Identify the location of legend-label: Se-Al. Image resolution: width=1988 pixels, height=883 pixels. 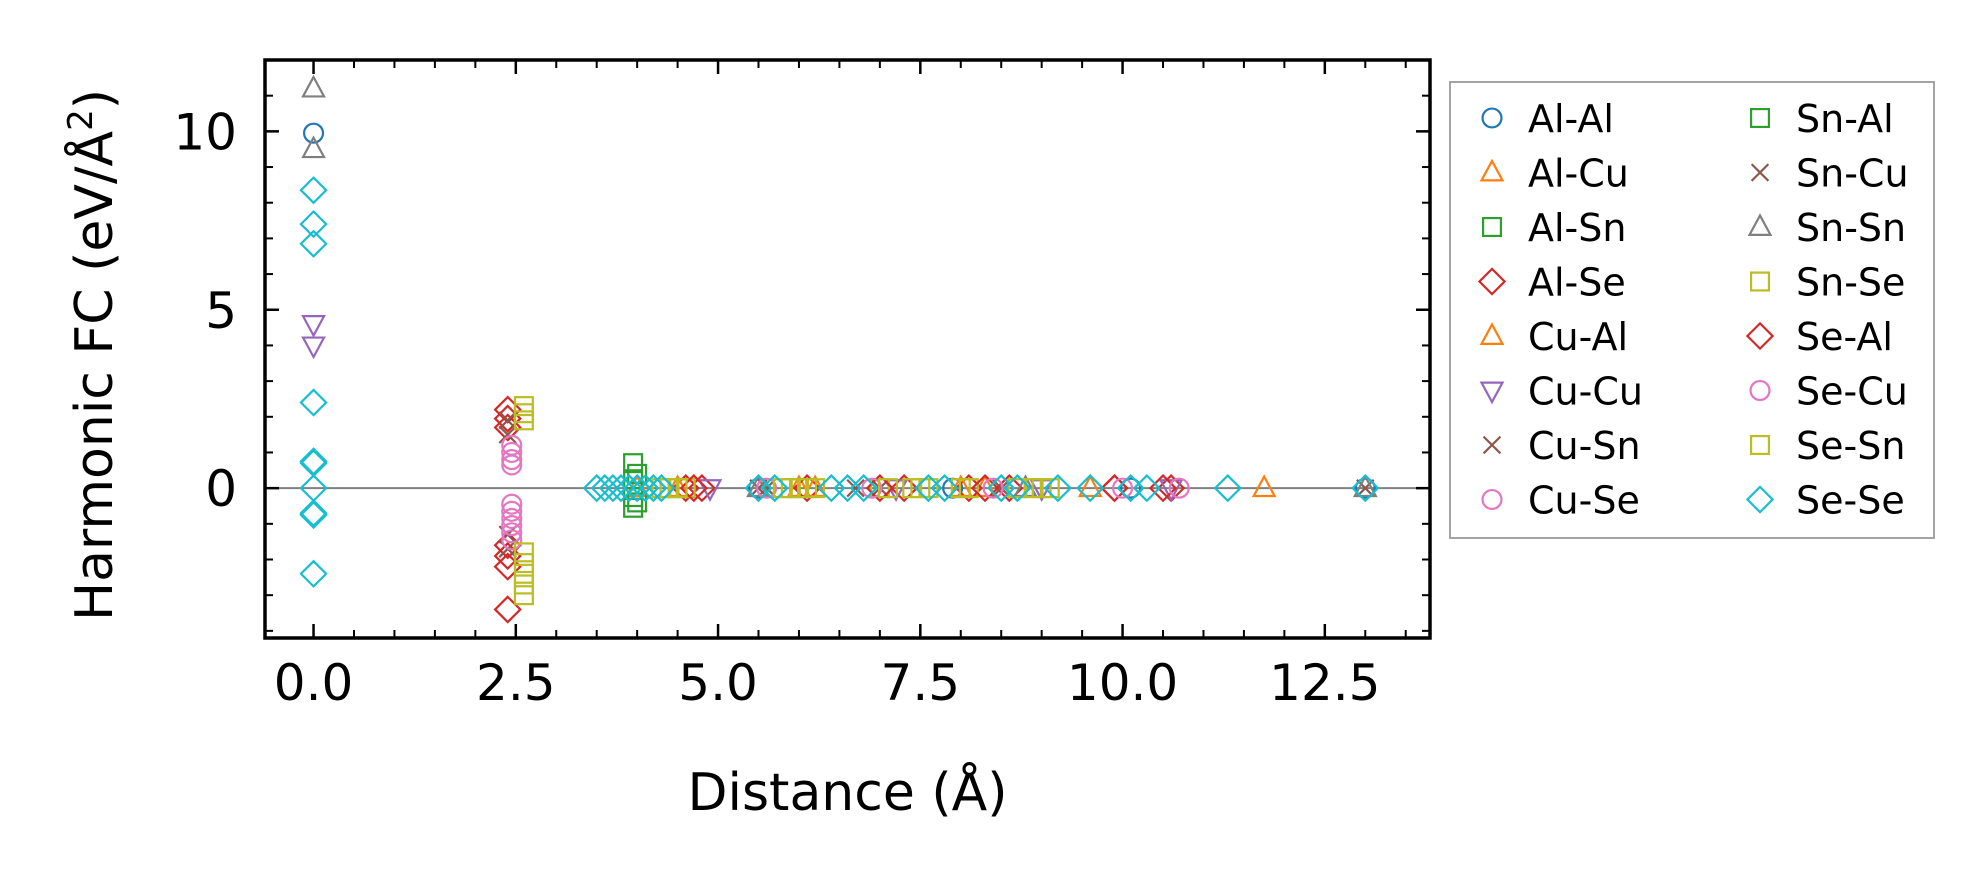
(1844, 337).